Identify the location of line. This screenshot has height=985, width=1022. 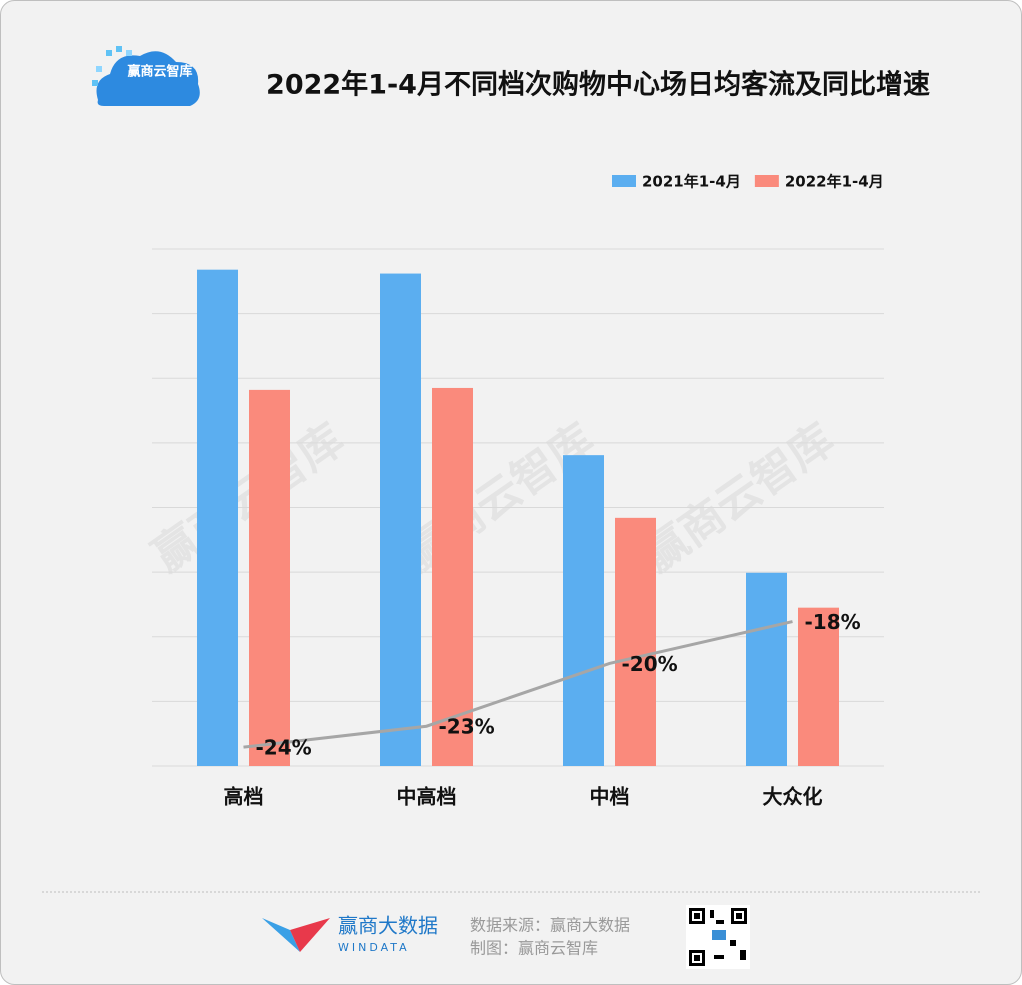
(518, 684).